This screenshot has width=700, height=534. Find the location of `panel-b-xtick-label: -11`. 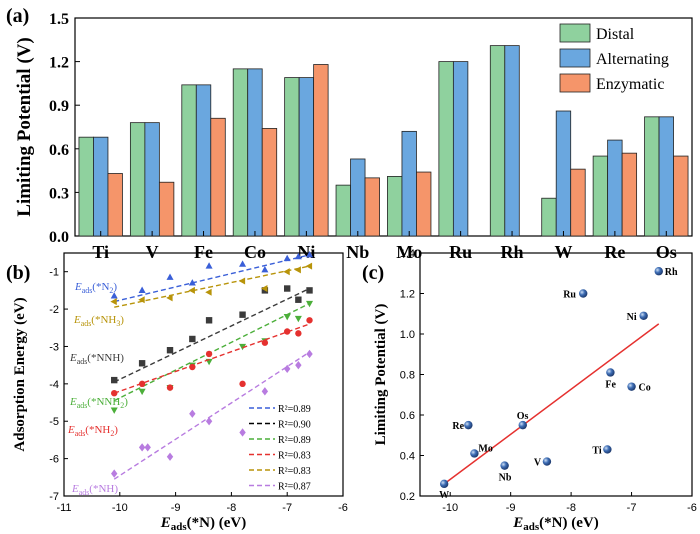

panel-b-xtick-label: -11 is located at coordinates (63, 508).